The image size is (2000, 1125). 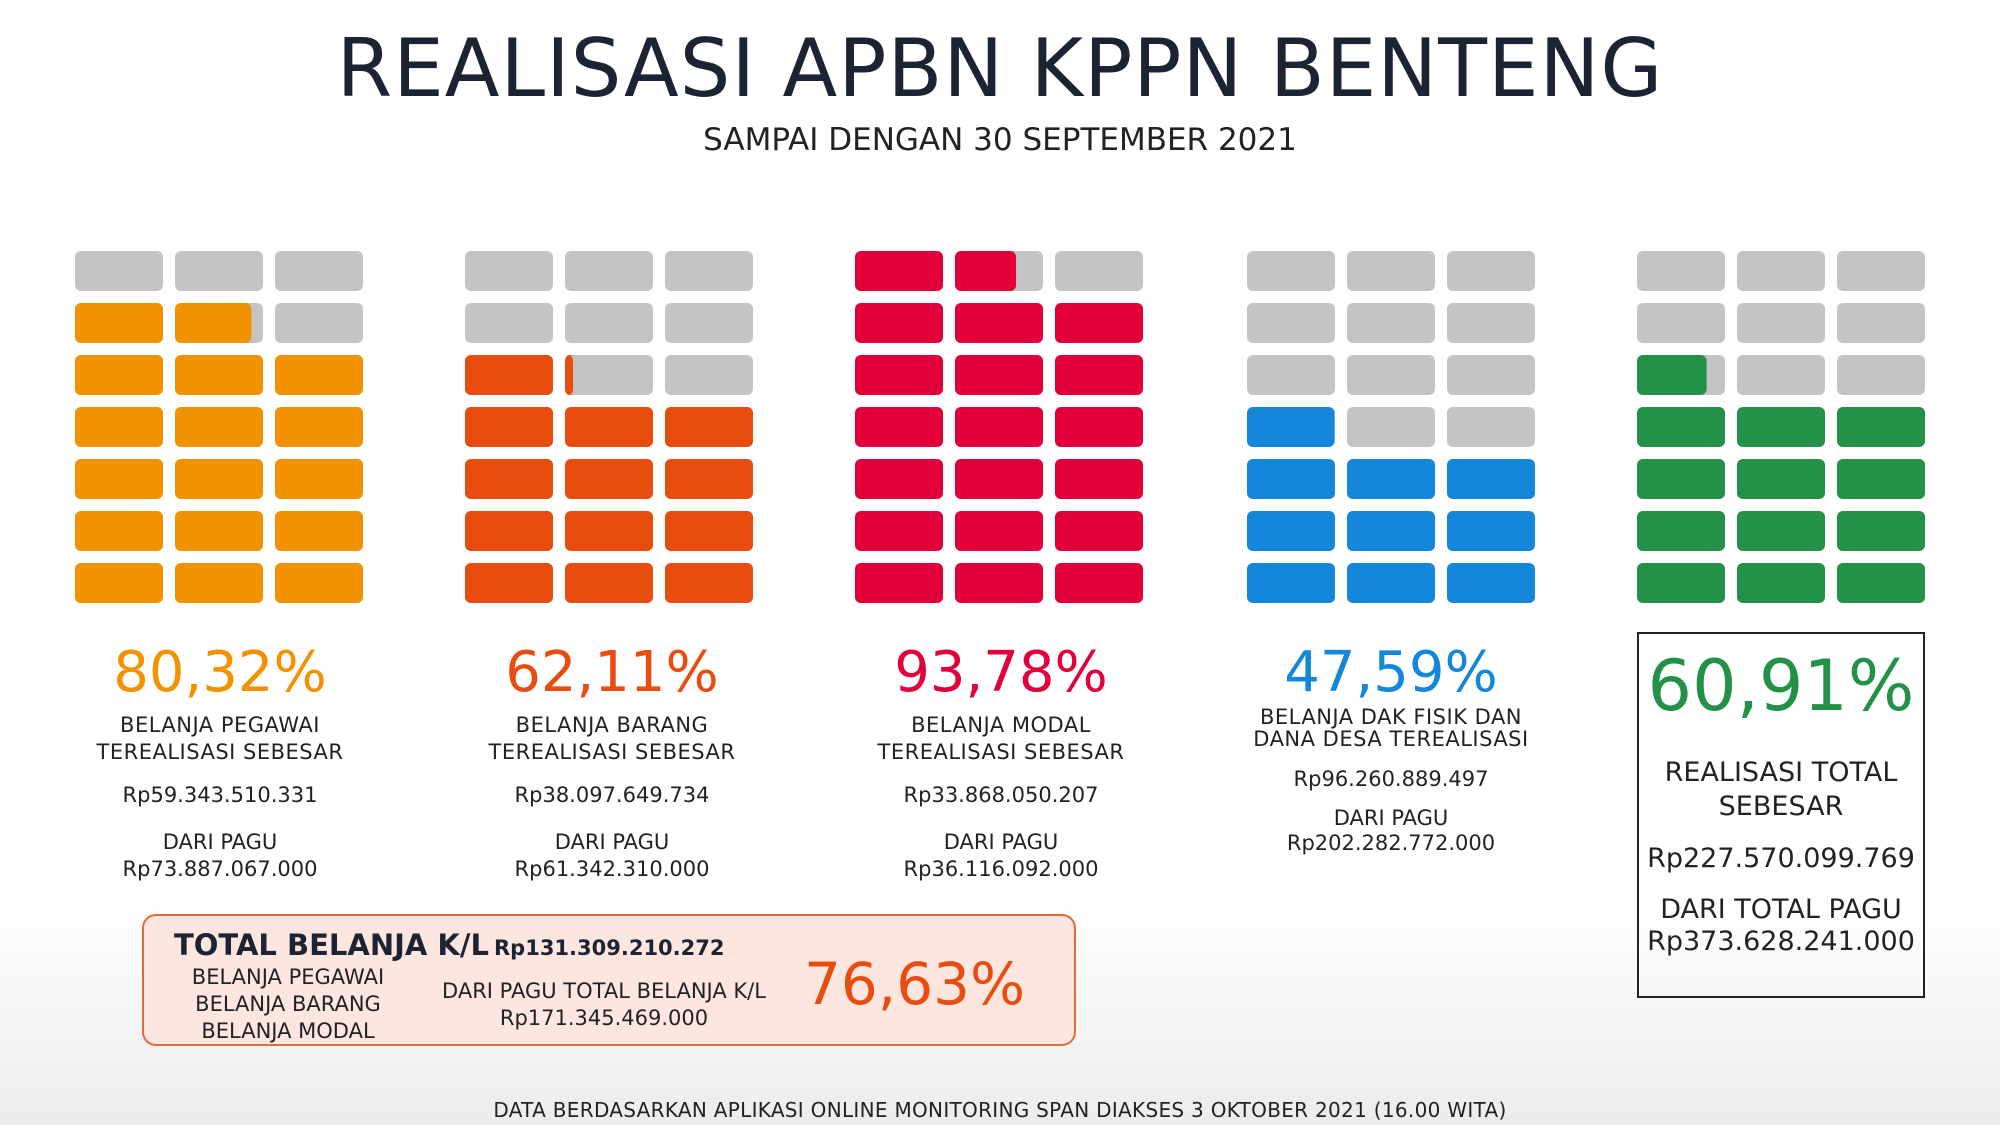 I want to click on kl-item-barang: BELANJA BARANG, so click(x=288, y=1004).